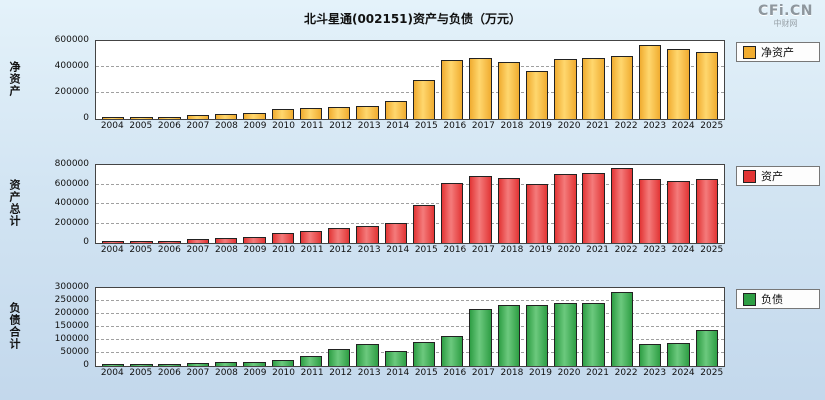 The width and height of the screenshot is (825, 400). I want to click on x-tick-label: 2018, so click(512, 250).